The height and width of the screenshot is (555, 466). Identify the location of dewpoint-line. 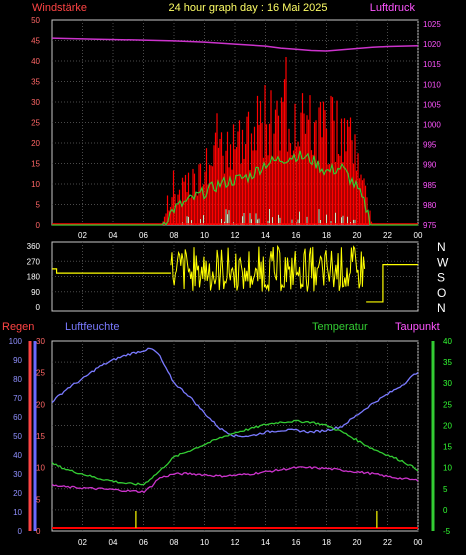
(235, 479).